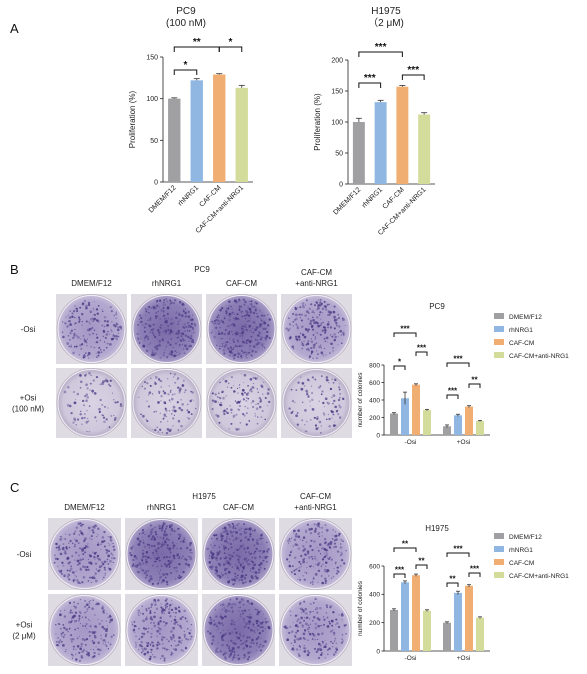 This screenshot has height=674, width=587. Describe the element at coordinates (374, 623) in the screenshot. I see `y-tick-label: 200` at that location.